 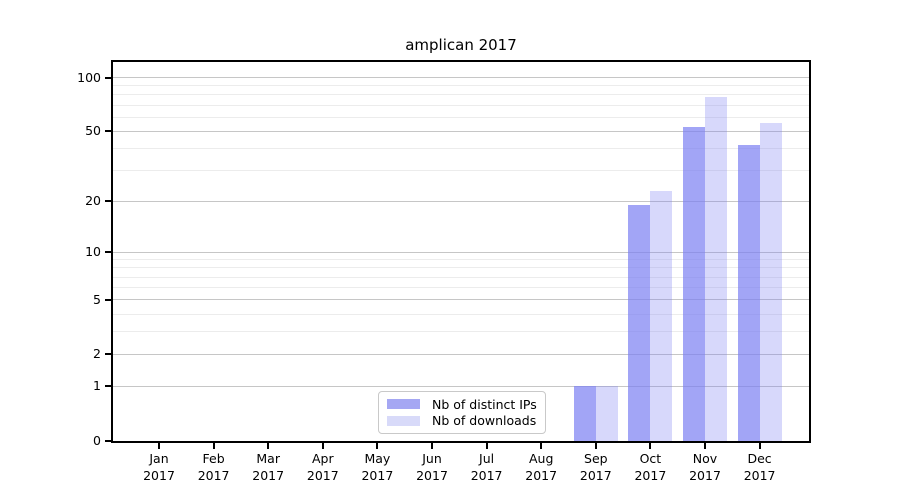 What do you see at coordinates (487, 458) in the screenshot?
I see `x-tick-month-jul: Jul` at bounding box center [487, 458].